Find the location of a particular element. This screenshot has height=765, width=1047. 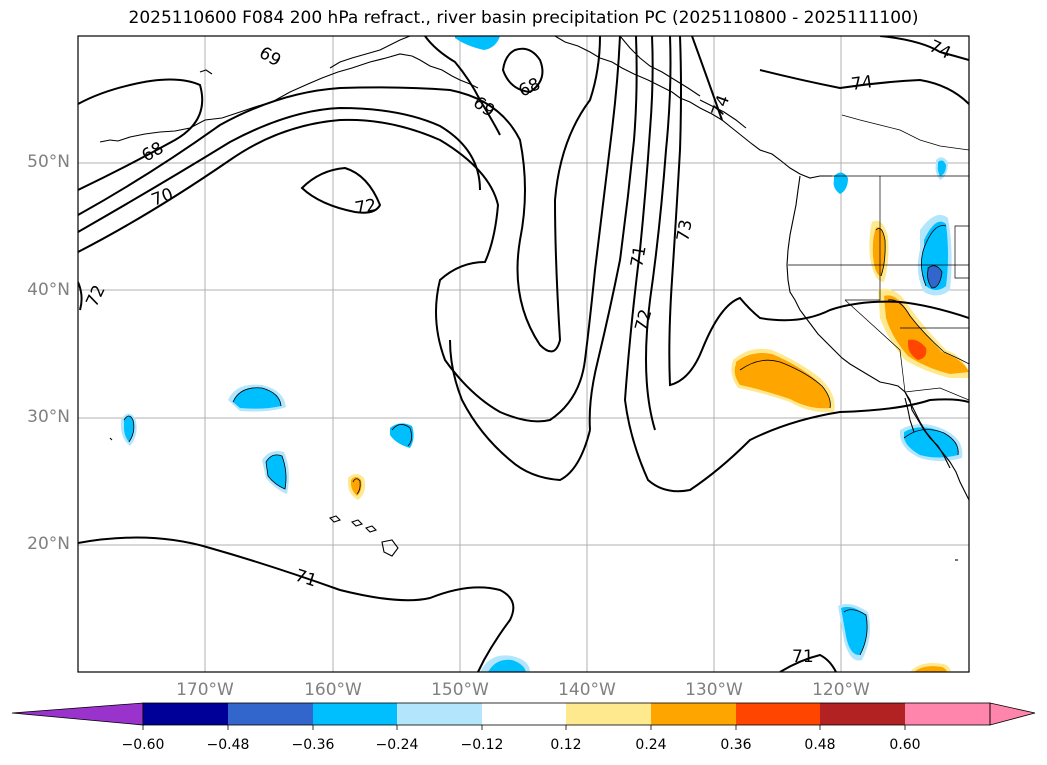

colorbar-tick-label: −0.24 is located at coordinates (397, 745).